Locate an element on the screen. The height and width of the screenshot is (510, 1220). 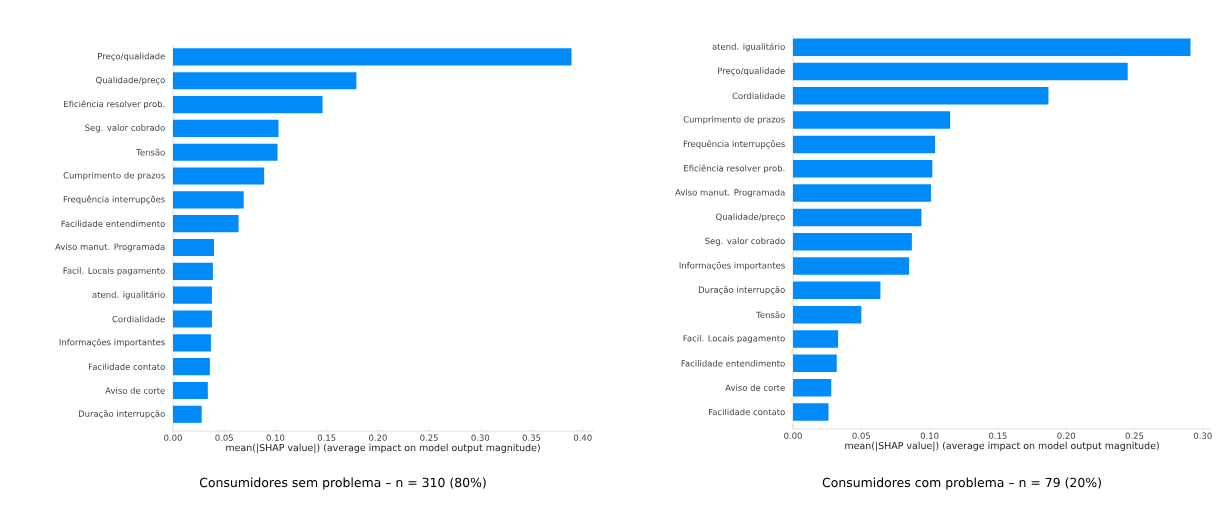
x-tick-label: 0.40 is located at coordinates (582, 437).